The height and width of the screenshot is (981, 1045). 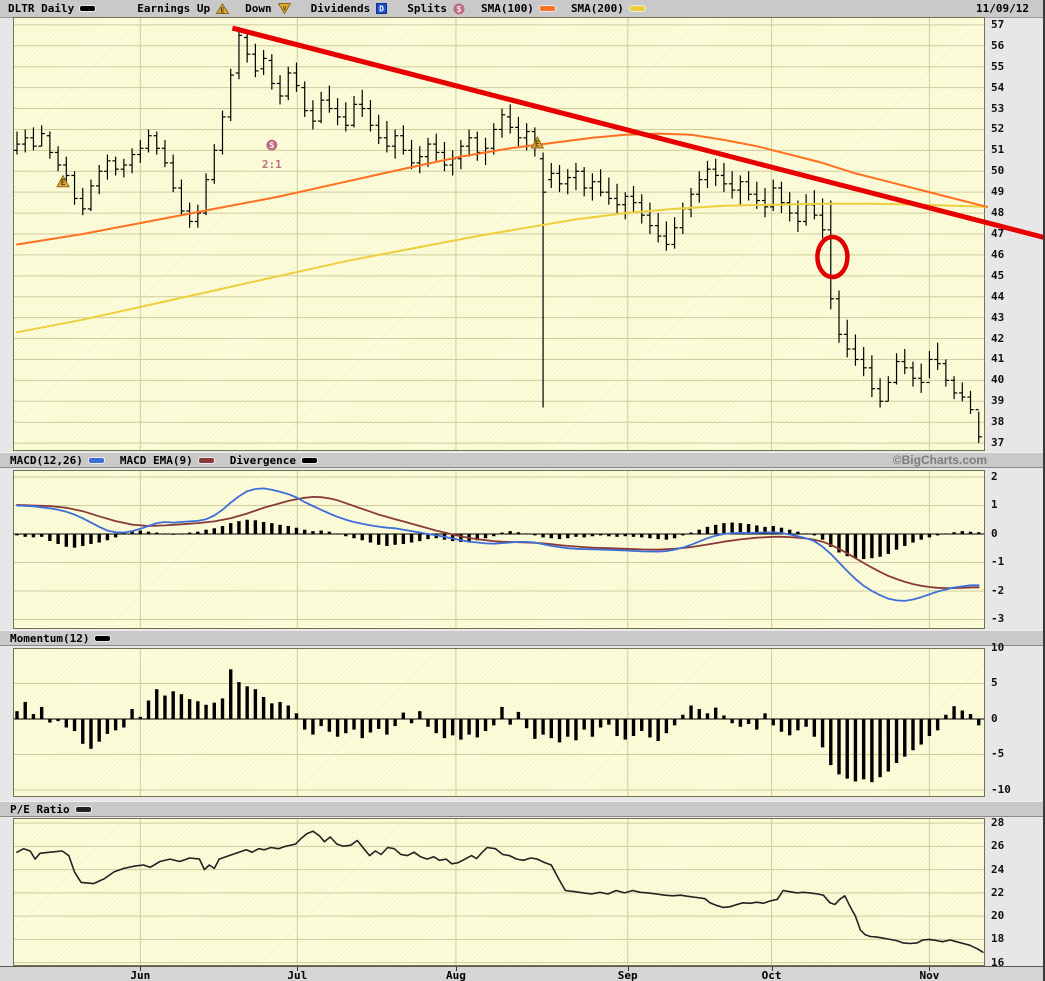 What do you see at coordinates (1013, 892) in the screenshot?
I see `pe-axis: 28 26 24 22 20 18 16` at bounding box center [1013, 892].